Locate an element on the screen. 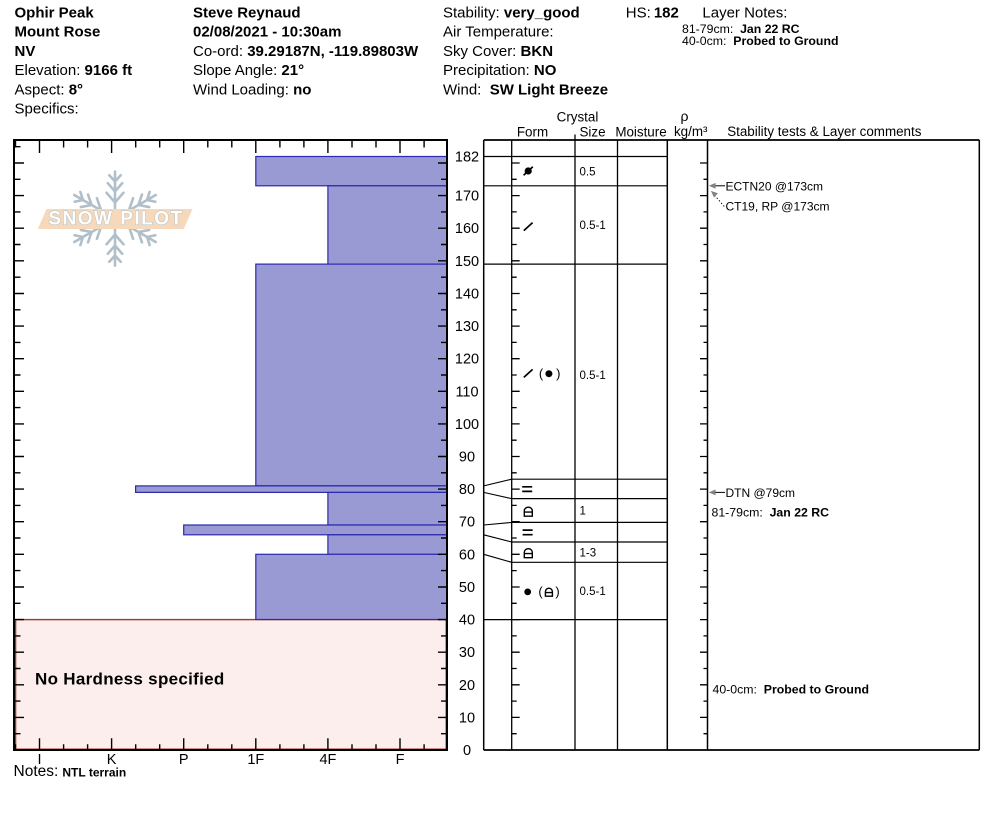 The image size is (994, 840). svg-text: 80 is located at coordinates (467, 490).